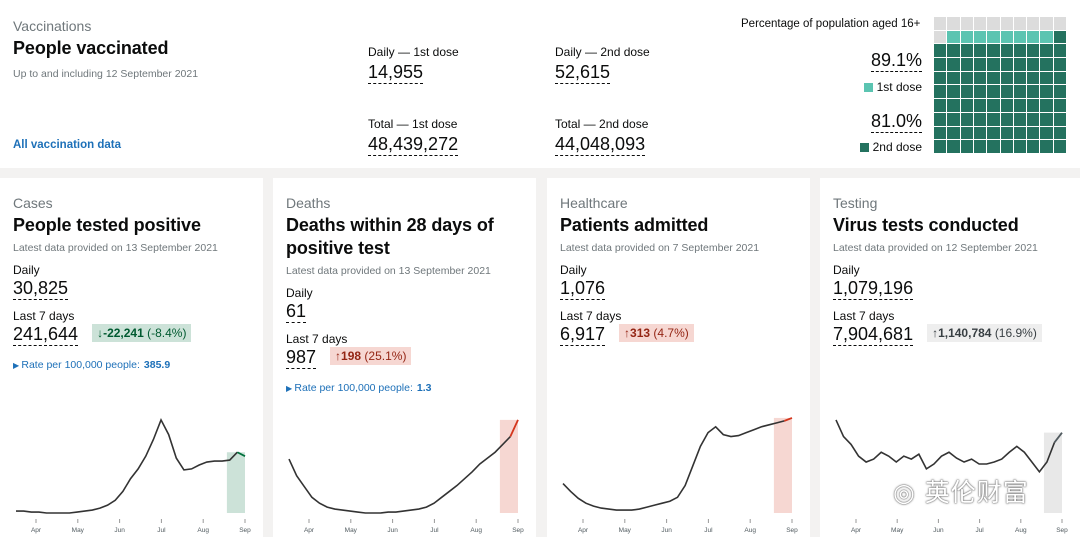 This screenshot has width=1080, height=537. What do you see at coordinates (91, 365) in the screenshot?
I see `rate-per-100k-toggle: ▶ Rate per 100,000 people: 385.9` at bounding box center [91, 365].